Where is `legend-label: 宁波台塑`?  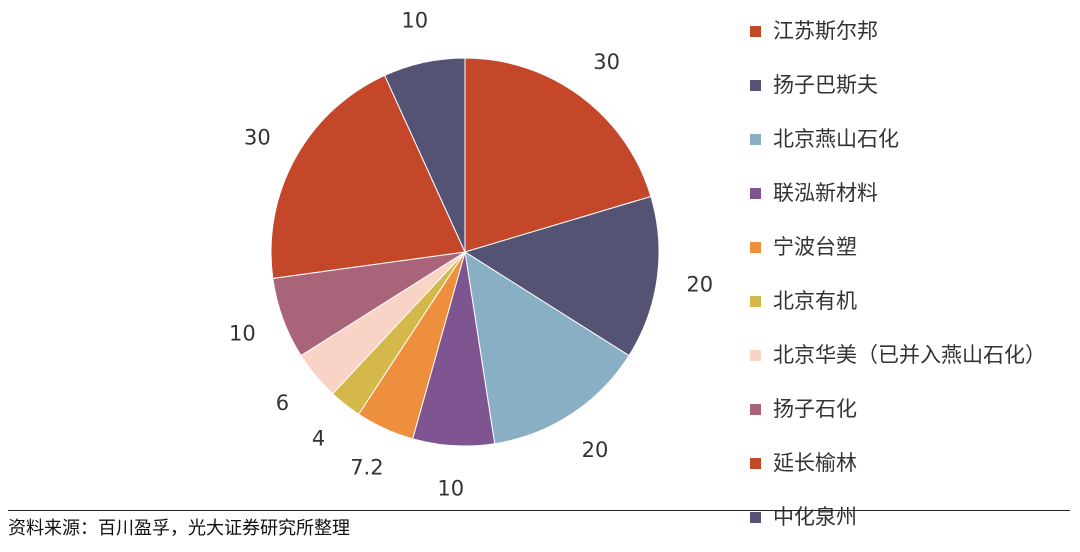 legend-label: 宁波台塑 is located at coordinates (815, 247).